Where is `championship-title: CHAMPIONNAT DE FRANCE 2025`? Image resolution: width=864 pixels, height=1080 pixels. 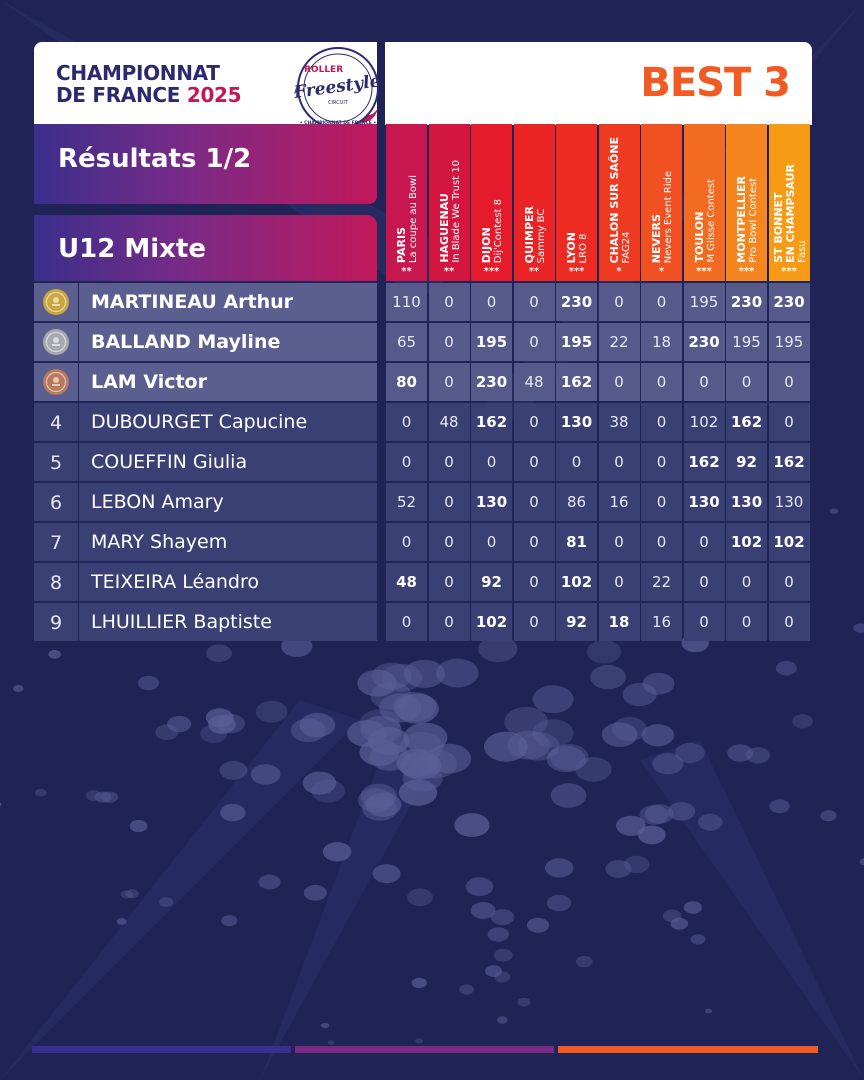 championship-title: CHAMPIONNAT DE FRANCE 2025 is located at coordinates (171, 84).